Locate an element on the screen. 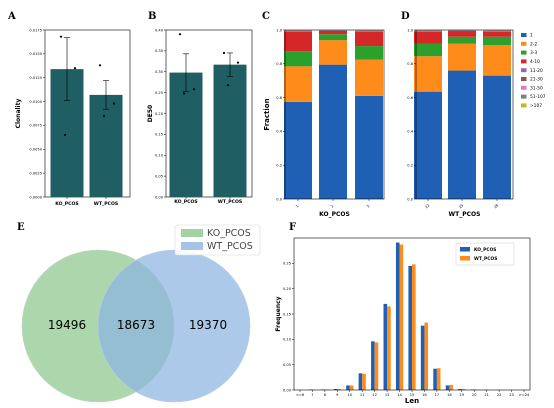  y-tick-label: 0.00 is located at coordinates (159, 197).